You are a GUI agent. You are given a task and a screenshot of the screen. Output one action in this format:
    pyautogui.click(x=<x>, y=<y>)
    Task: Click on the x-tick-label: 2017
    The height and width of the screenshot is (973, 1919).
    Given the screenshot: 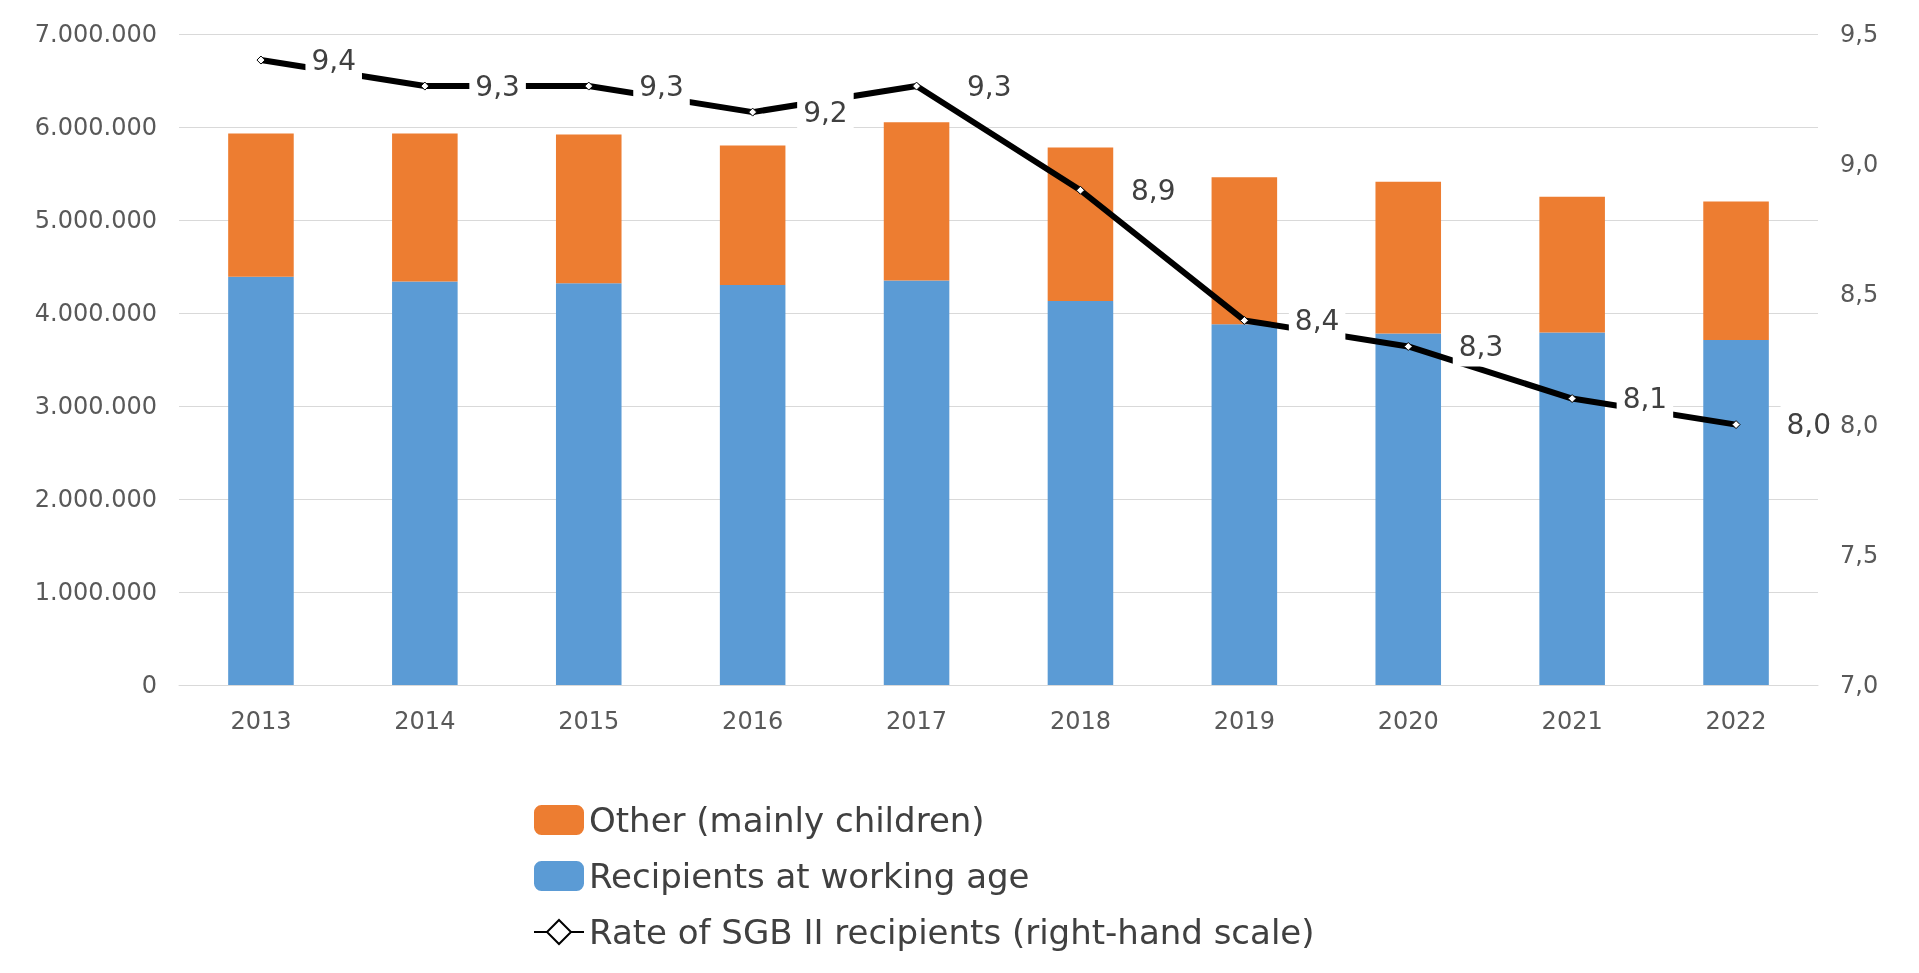 What is the action you would take?
    pyautogui.click(x=917, y=721)
    